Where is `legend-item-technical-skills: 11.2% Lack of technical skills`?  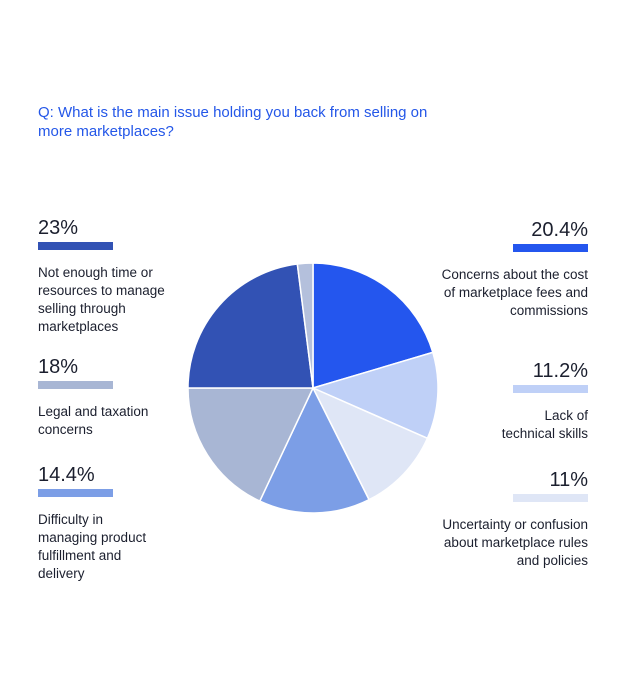
legend-item-technical-skills: 11.2% Lack of technical skills is located at coordinates (513, 401).